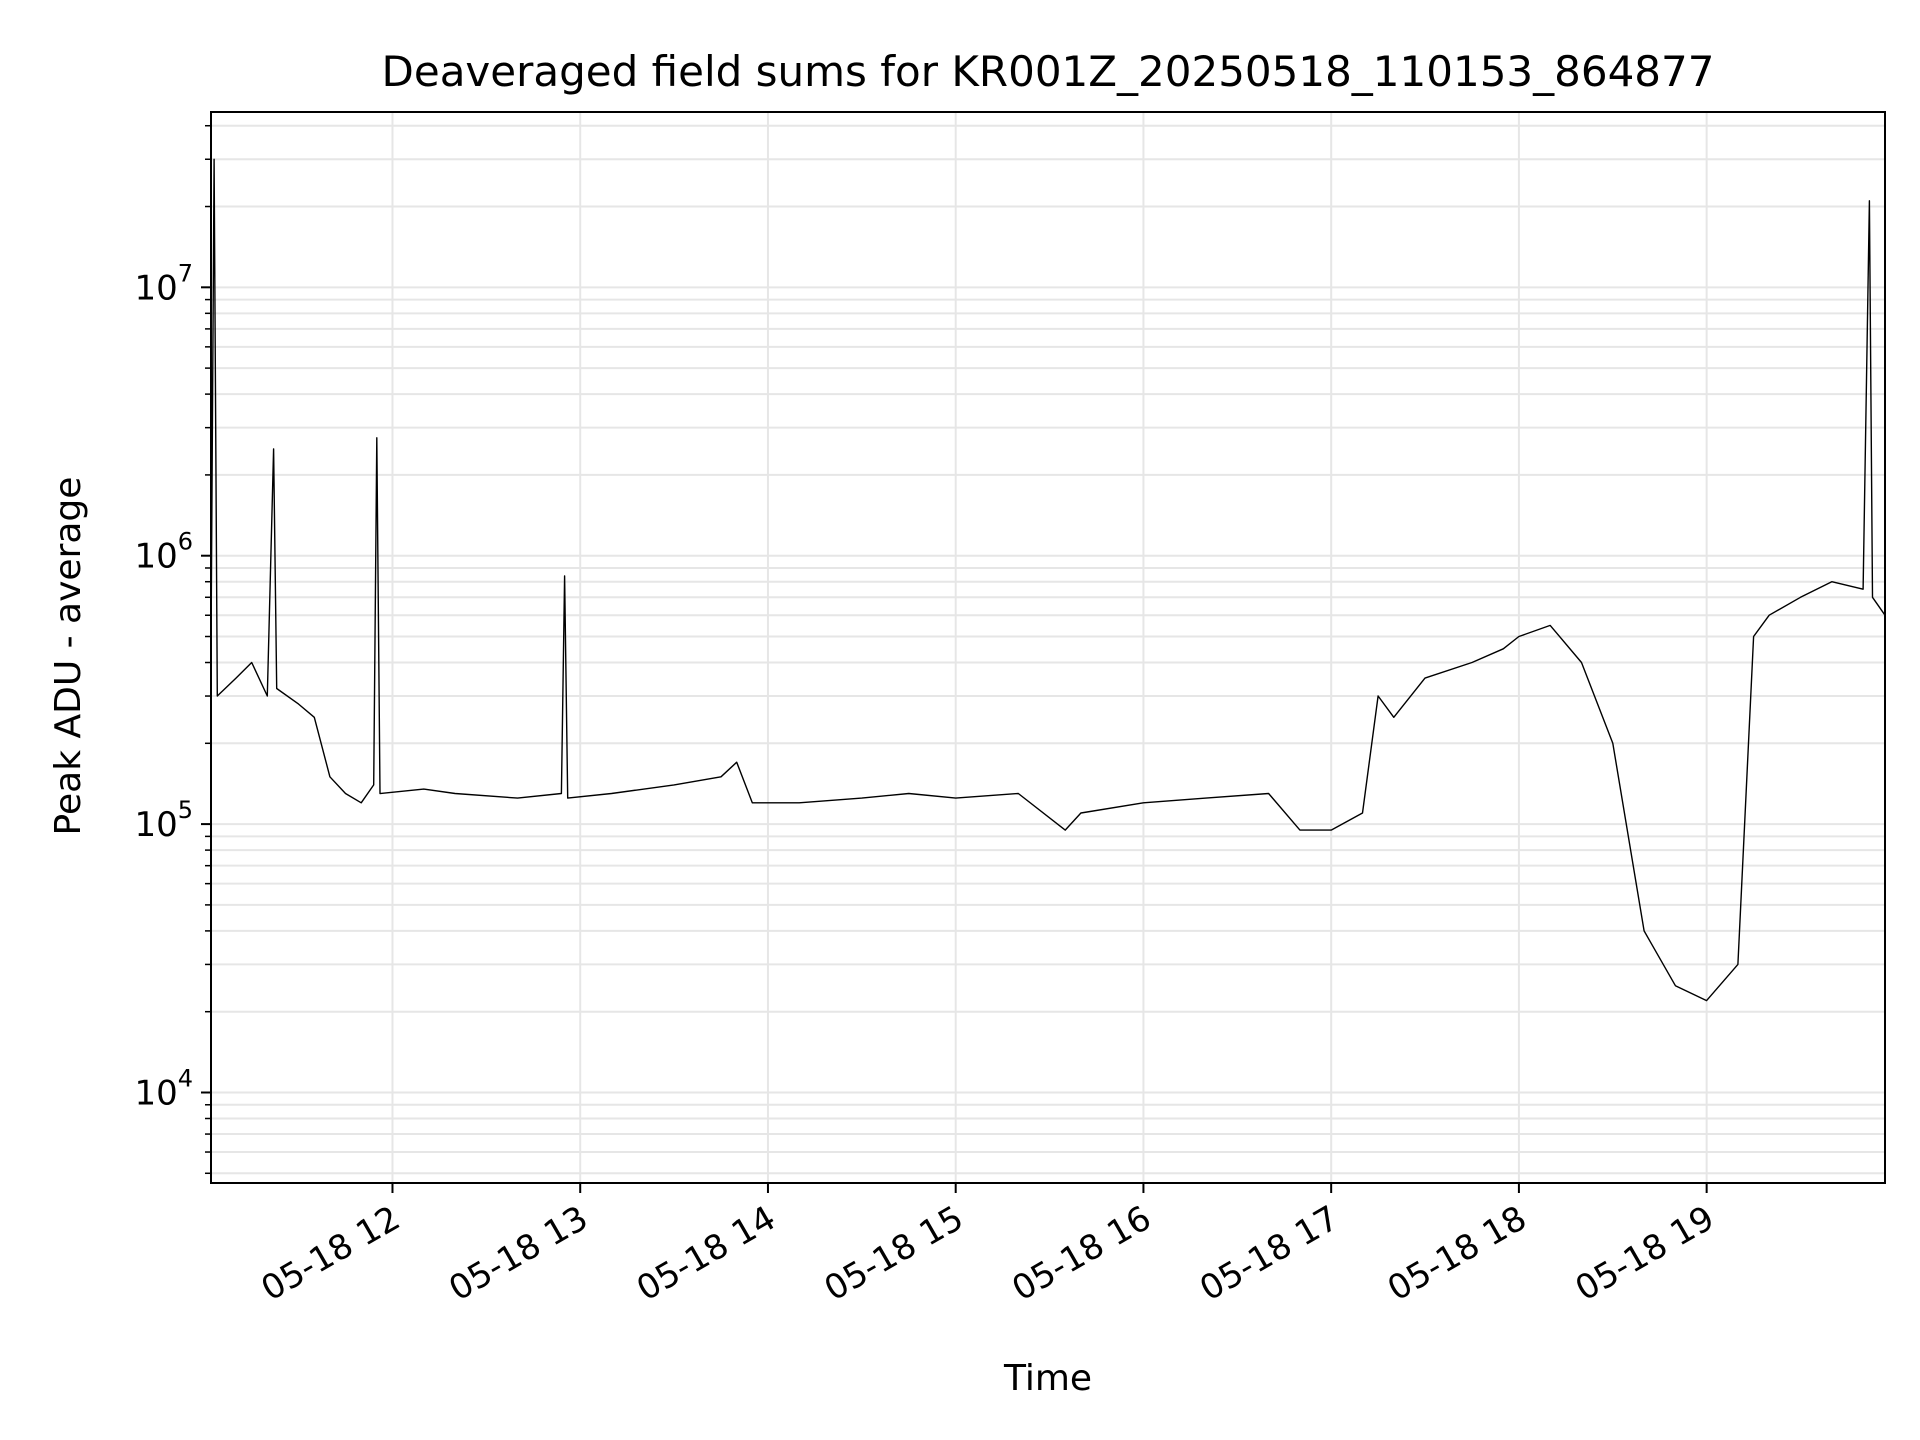  I want to click on y-tick-label: 10⁴, so click(163, 1088).